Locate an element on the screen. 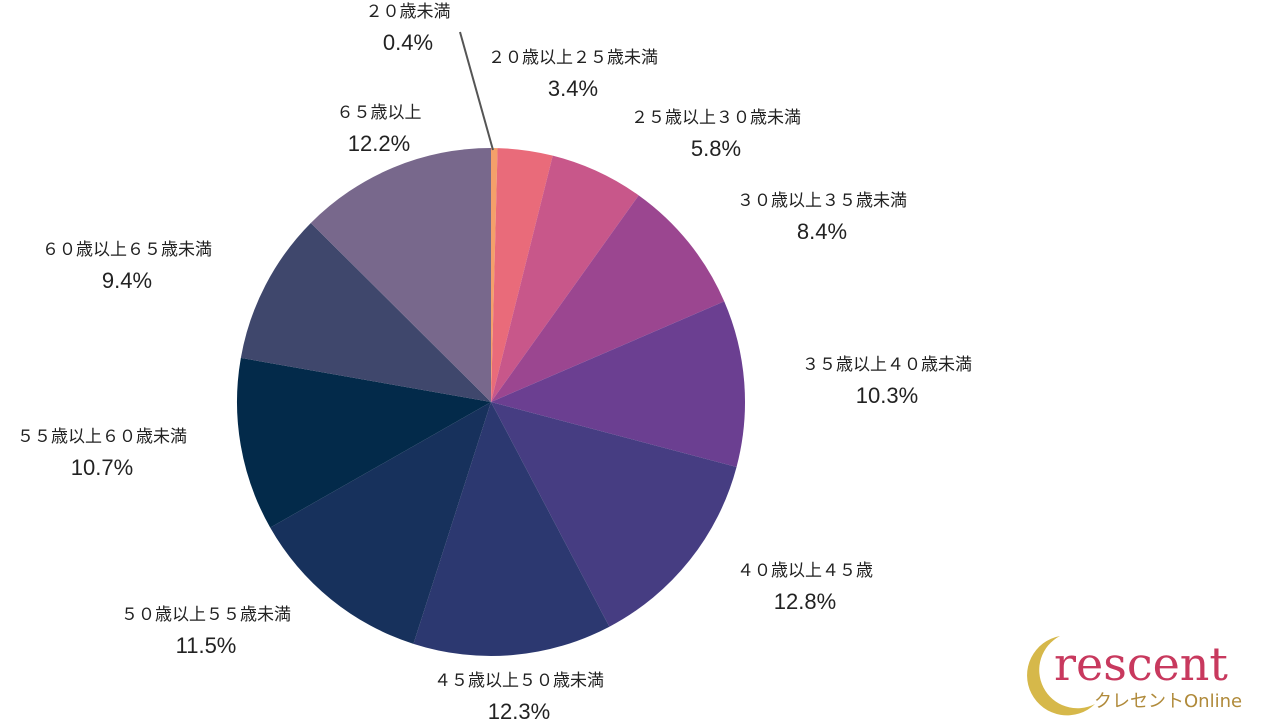 The width and height of the screenshot is (1280, 720). value-label: 3.4% is located at coordinates (573, 88).